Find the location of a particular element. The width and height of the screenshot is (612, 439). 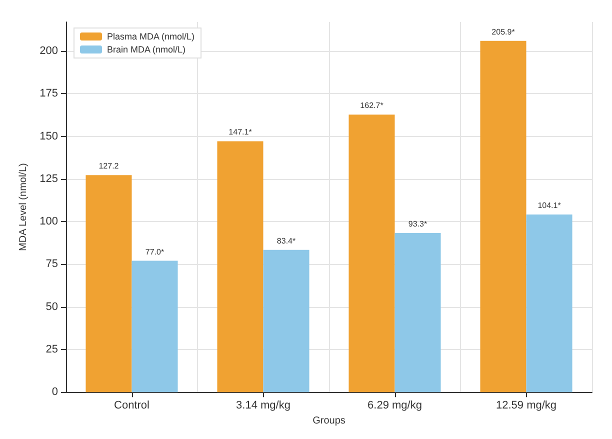

y-tick-label: 25 is located at coordinates (52, 349).